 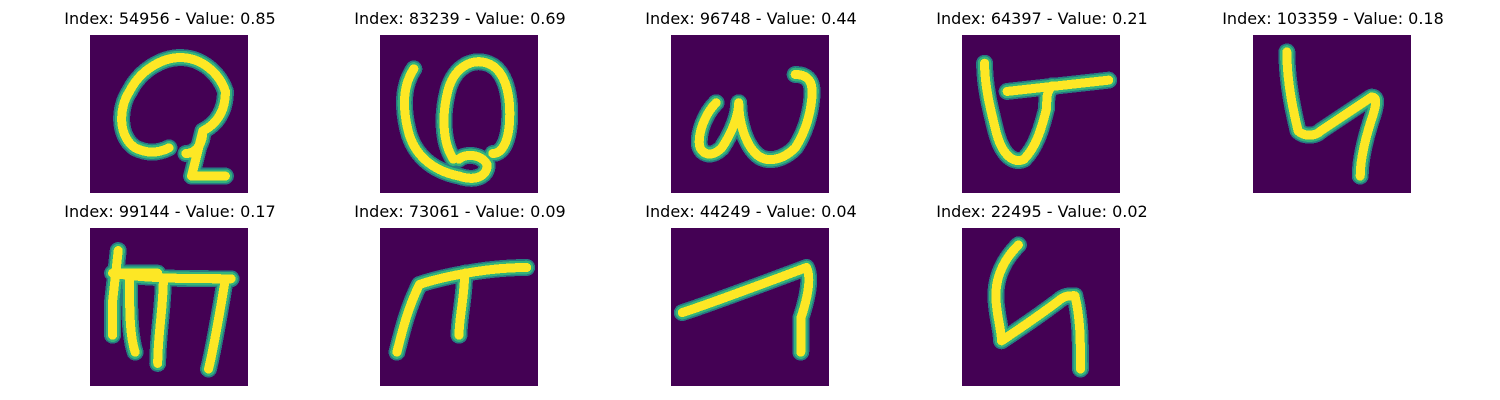 I want to click on glyph-panel-3: Index: 96748 - Value: 0.44, so click(x=751, y=104).